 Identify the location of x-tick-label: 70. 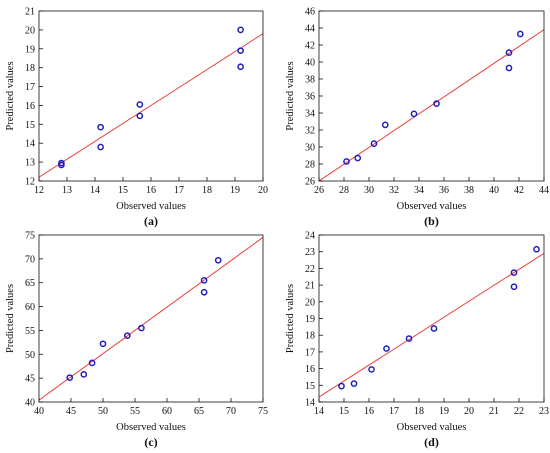
(231, 411).